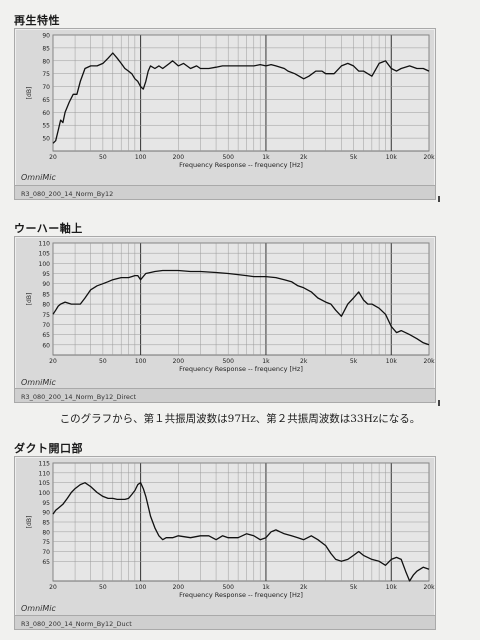  What do you see at coordinates (46, 139) in the screenshot?
I see `y-tick-label: 50` at bounding box center [46, 139].